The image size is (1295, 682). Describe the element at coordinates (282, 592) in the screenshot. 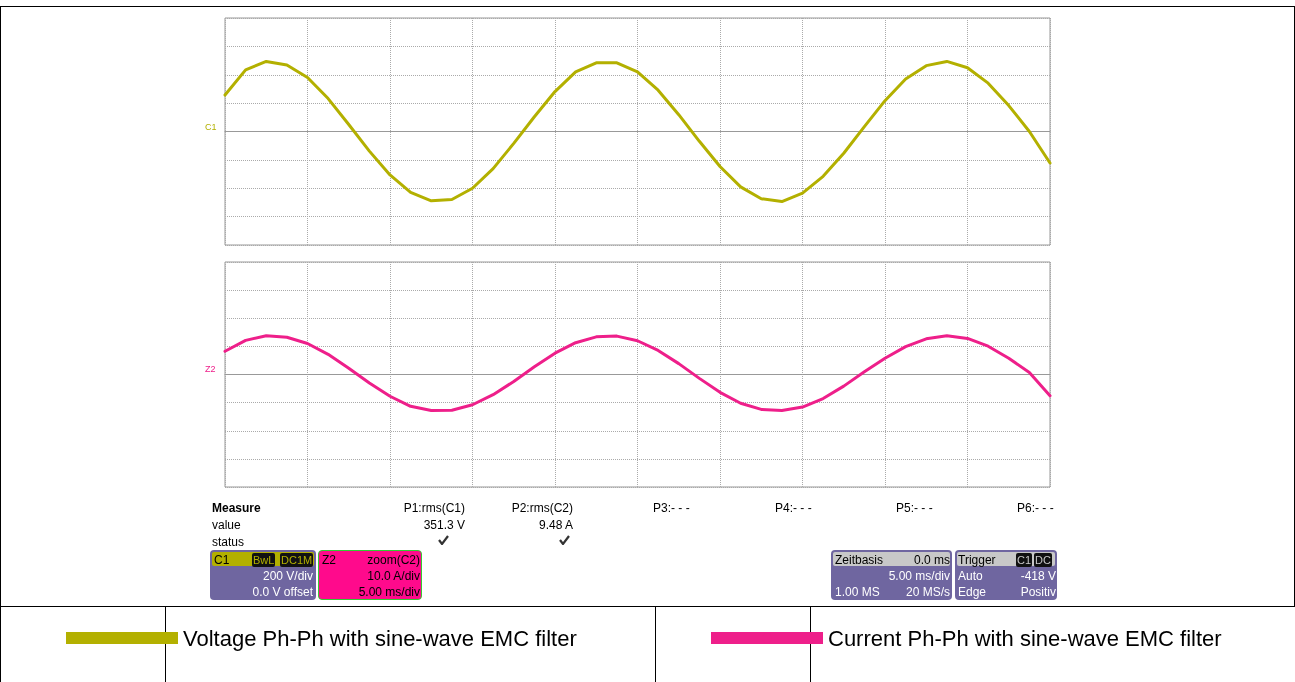

I see `text: 0.0 V offset` at that location.